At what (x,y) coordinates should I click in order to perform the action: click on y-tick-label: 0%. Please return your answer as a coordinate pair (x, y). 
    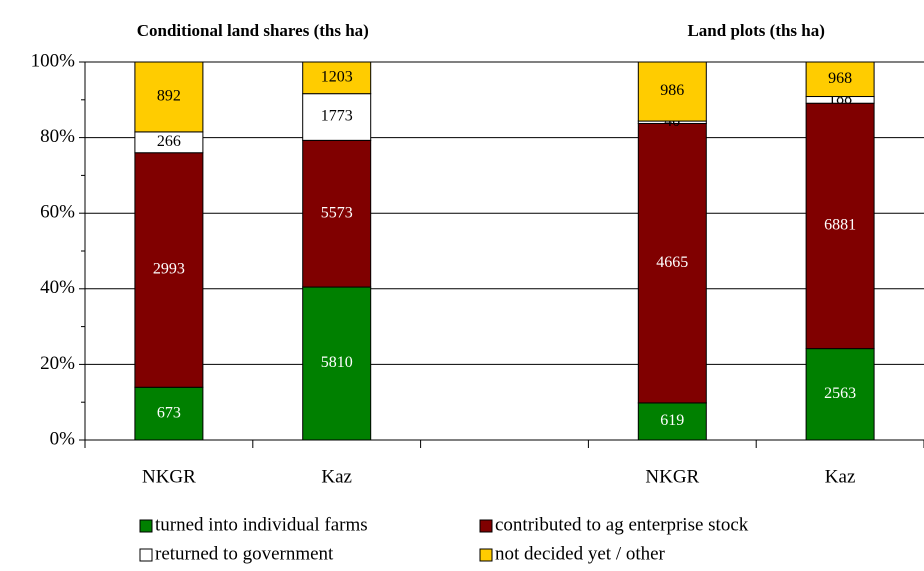
    Looking at the image, I should click on (63, 438).